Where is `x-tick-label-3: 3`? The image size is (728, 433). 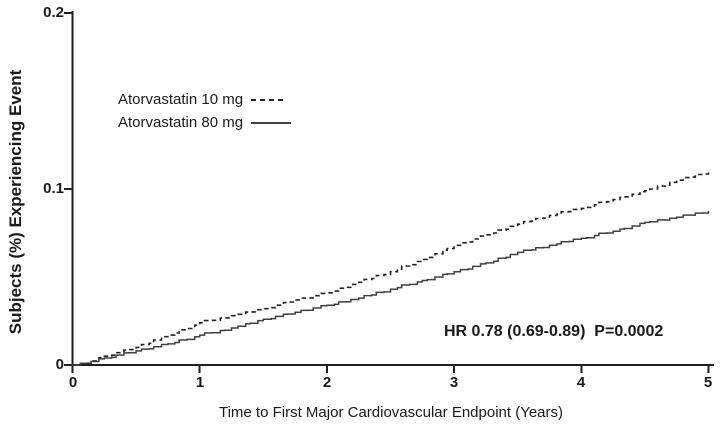 x-tick-label-3: 3 is located at coordinates (454, 382).